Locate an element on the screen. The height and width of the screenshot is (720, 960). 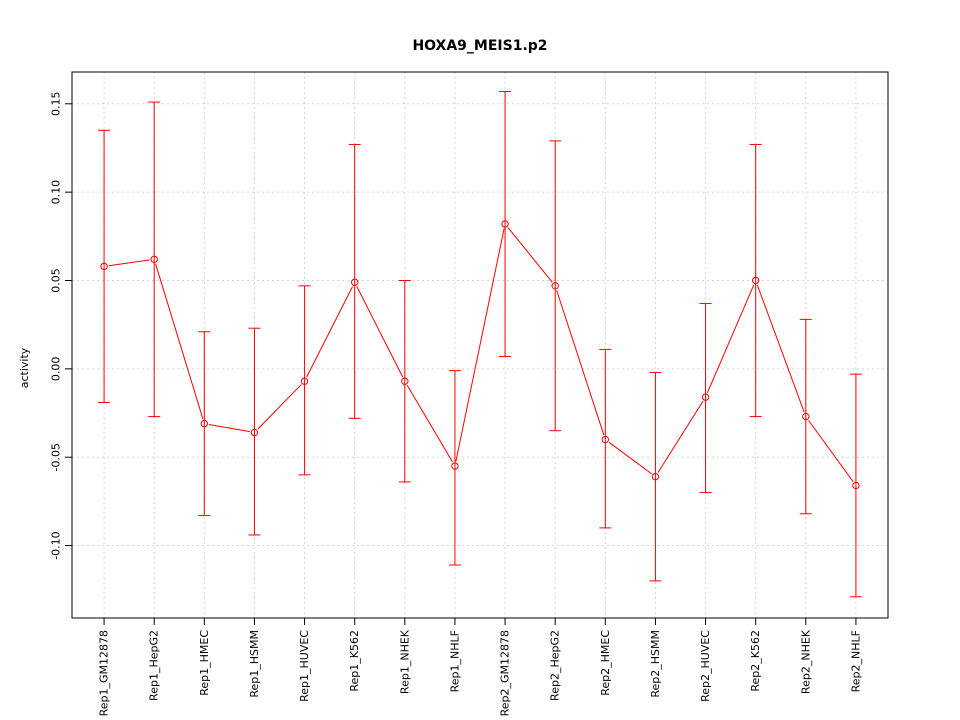
x-tick-label: Rep2_NHEK is located at coordinates (805, 661).